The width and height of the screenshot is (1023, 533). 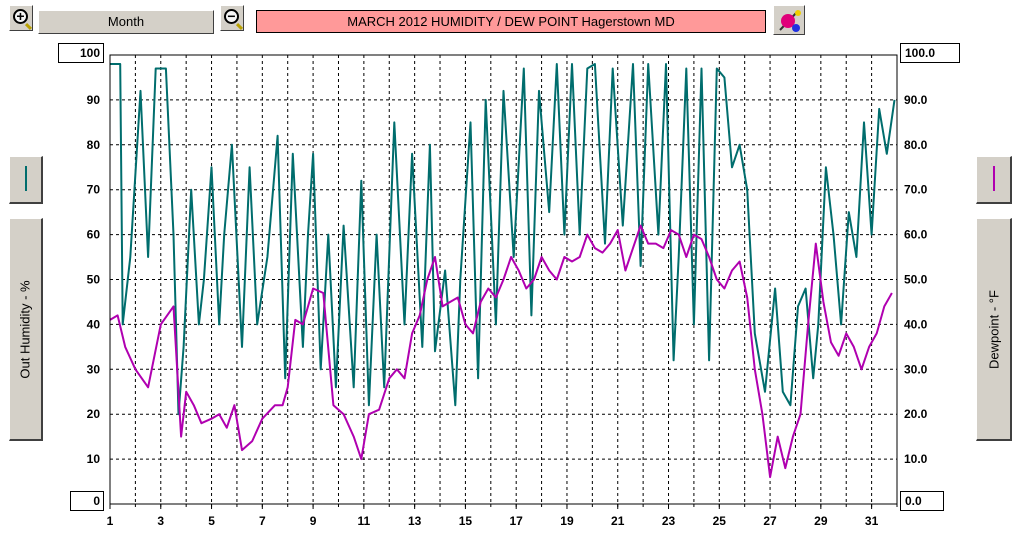 I want to click on right-axis-title-button: Dewpoint - °F, so click(x=994, y=329).